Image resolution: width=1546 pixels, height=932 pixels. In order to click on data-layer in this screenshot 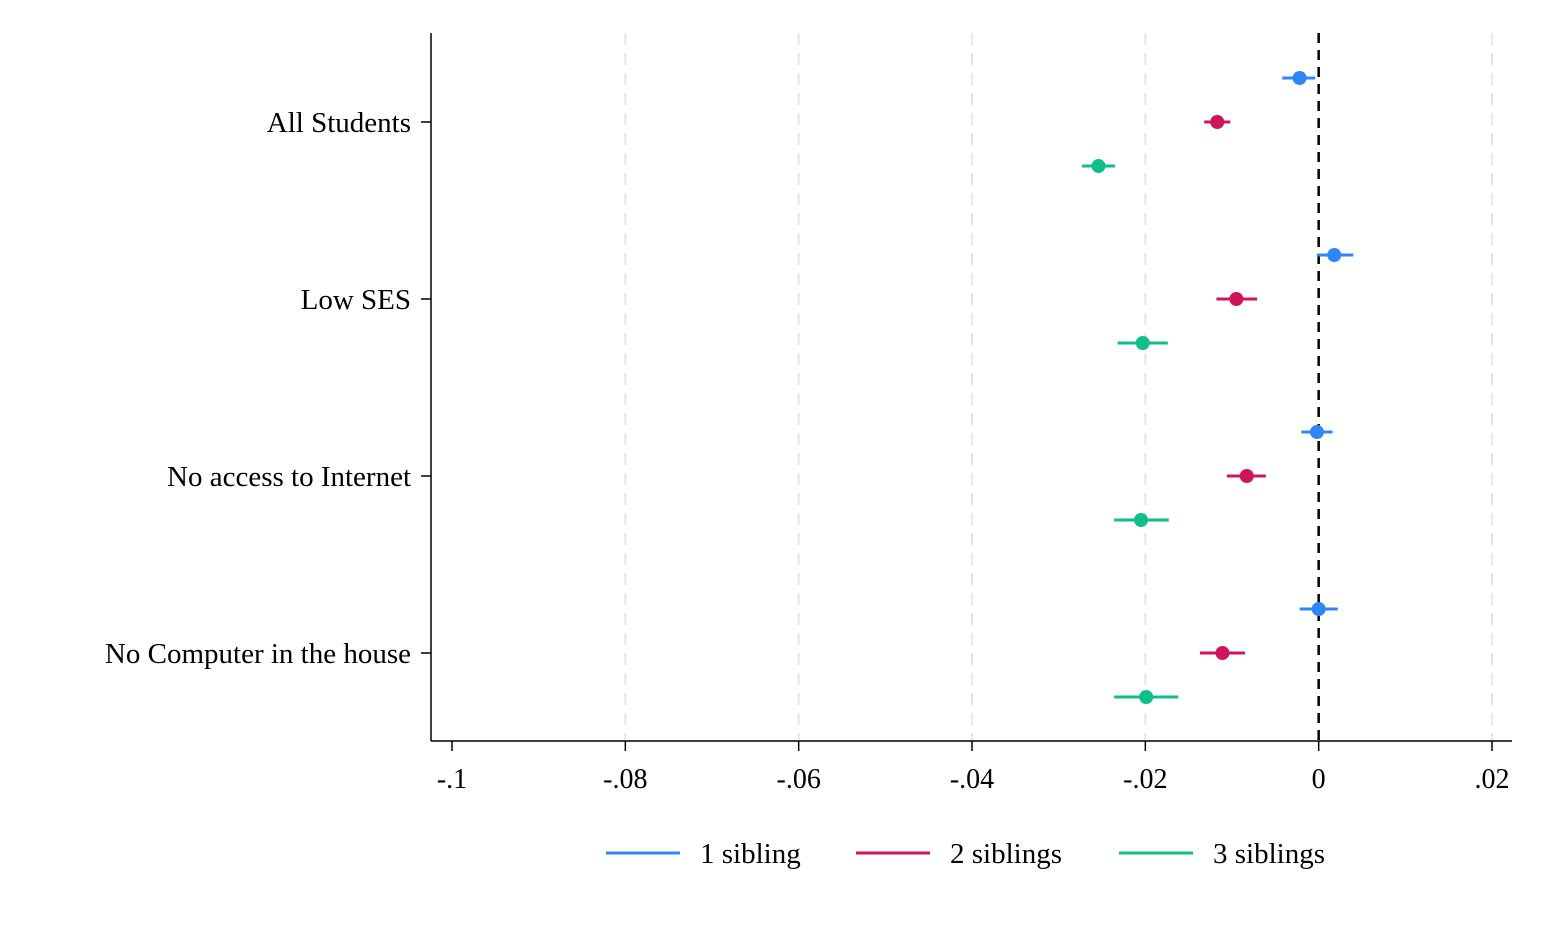, I will do `click(1218, 387)`.